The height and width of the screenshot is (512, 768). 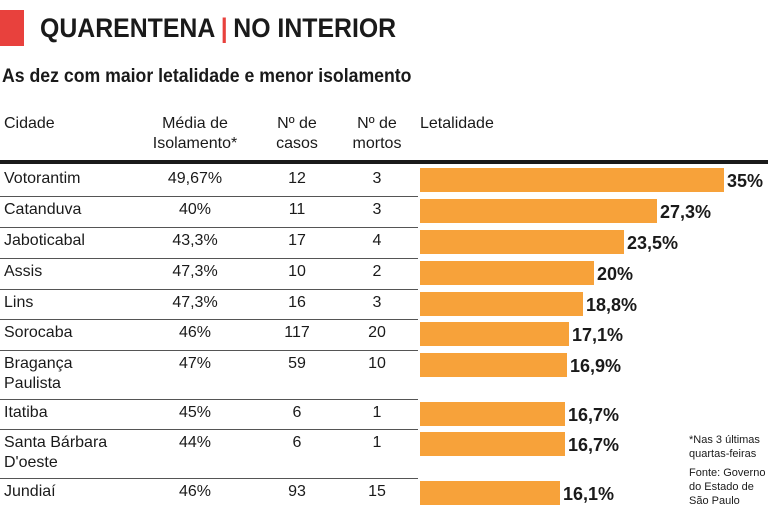 What do you see at coordinates (297, 491) in the screenshot?
I see `casos-value: 93` at bounding box center [297, 491].